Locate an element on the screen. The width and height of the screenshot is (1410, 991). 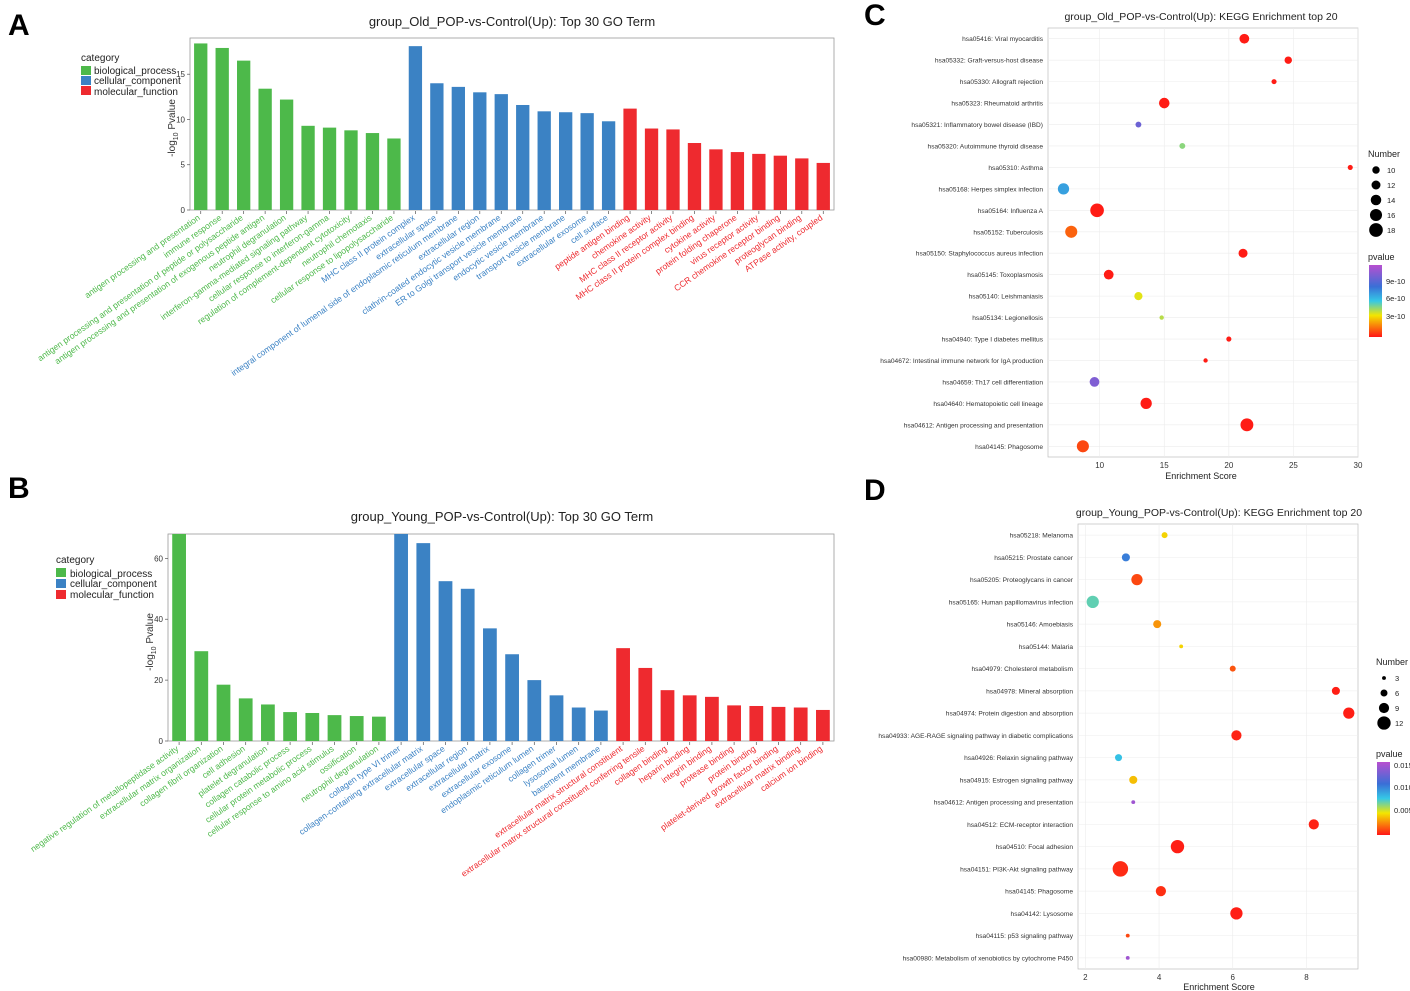
size-legend-label: 6 is located at coordinates (1397, 693).